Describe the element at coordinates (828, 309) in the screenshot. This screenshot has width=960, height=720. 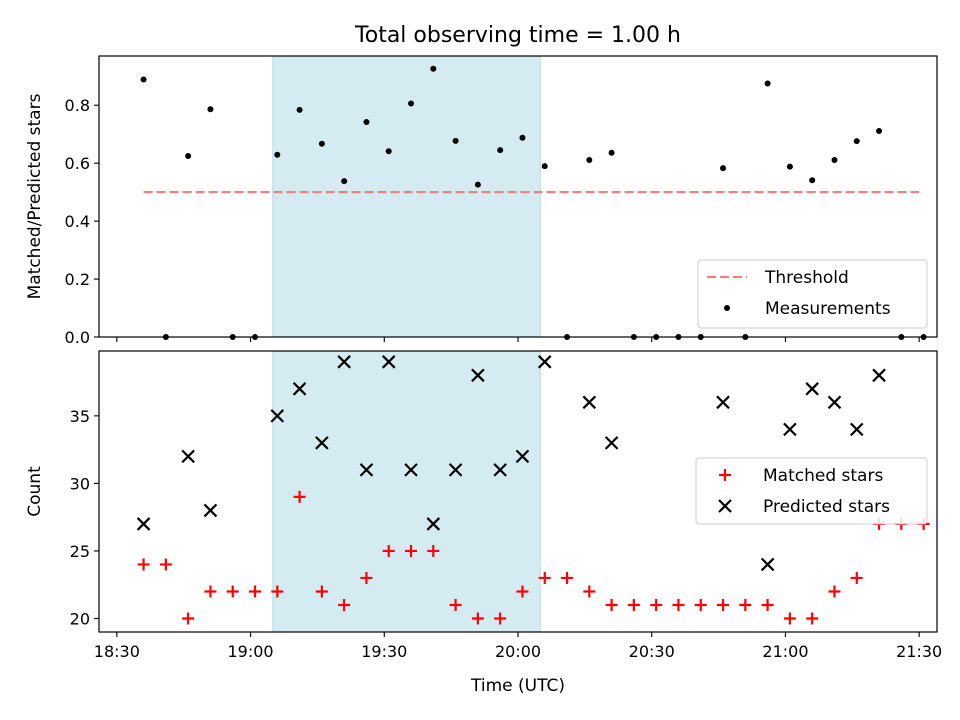
I see `legend-label: Measurements` at that location.